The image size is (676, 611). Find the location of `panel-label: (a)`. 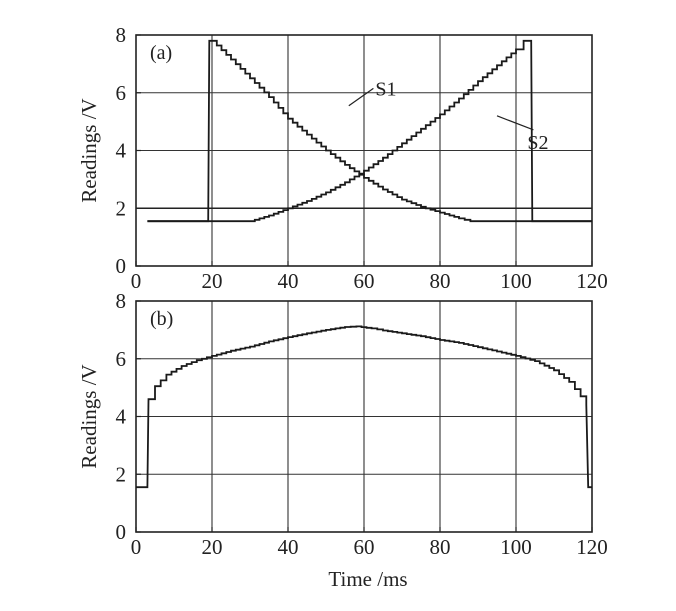

panel-label: (a) is located at coordinates (161, 53).